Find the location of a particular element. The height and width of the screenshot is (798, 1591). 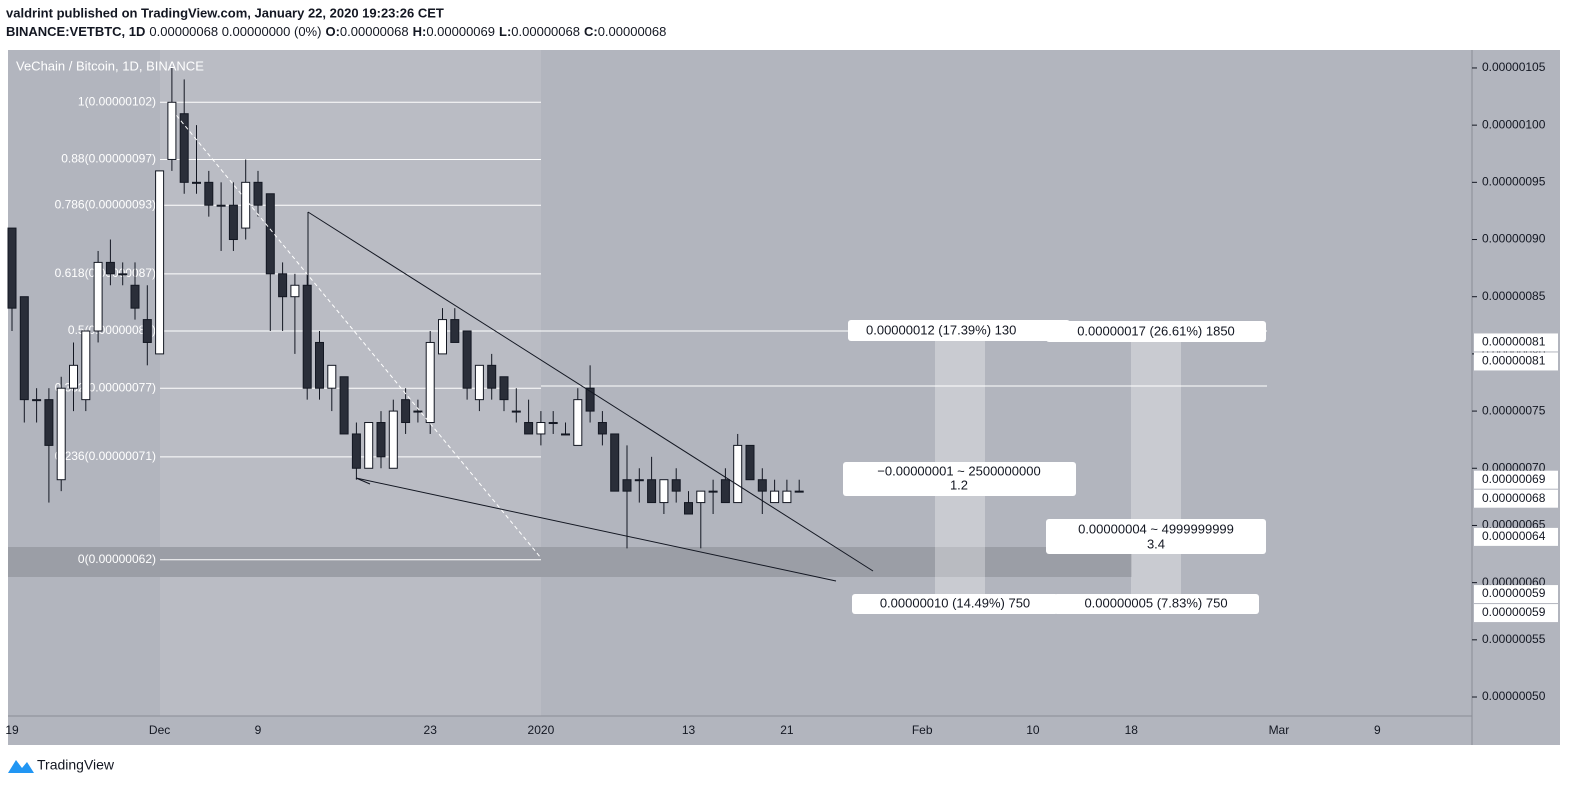

fib-label: 0.786(0.00000093) is located at coordinates (105, 204).